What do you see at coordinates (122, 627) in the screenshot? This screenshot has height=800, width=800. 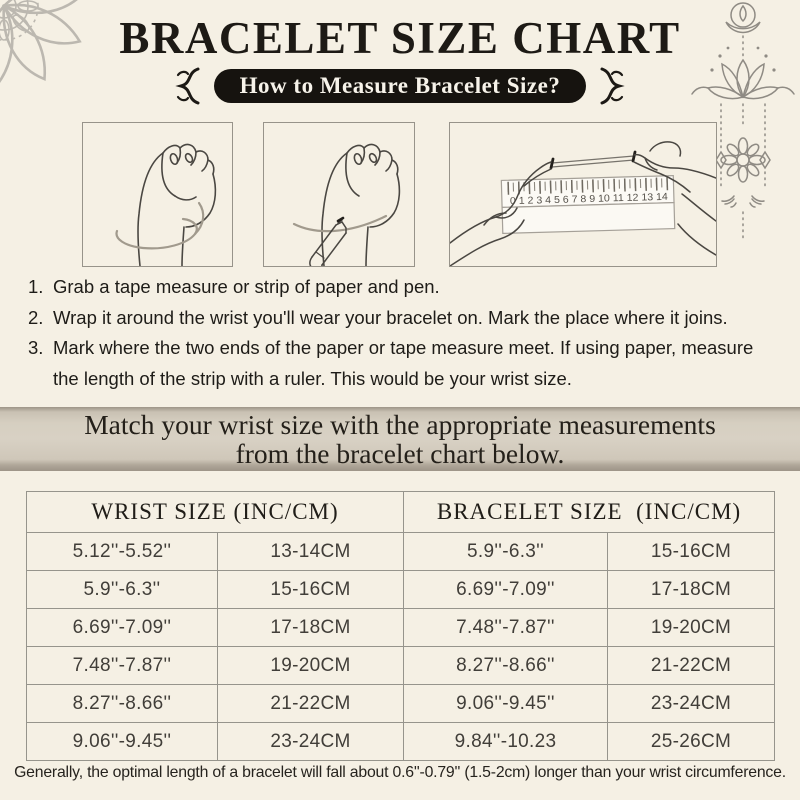 I see `wrist-inches-cell: 6.69''-7.09''` at bounding box center [122, 627].